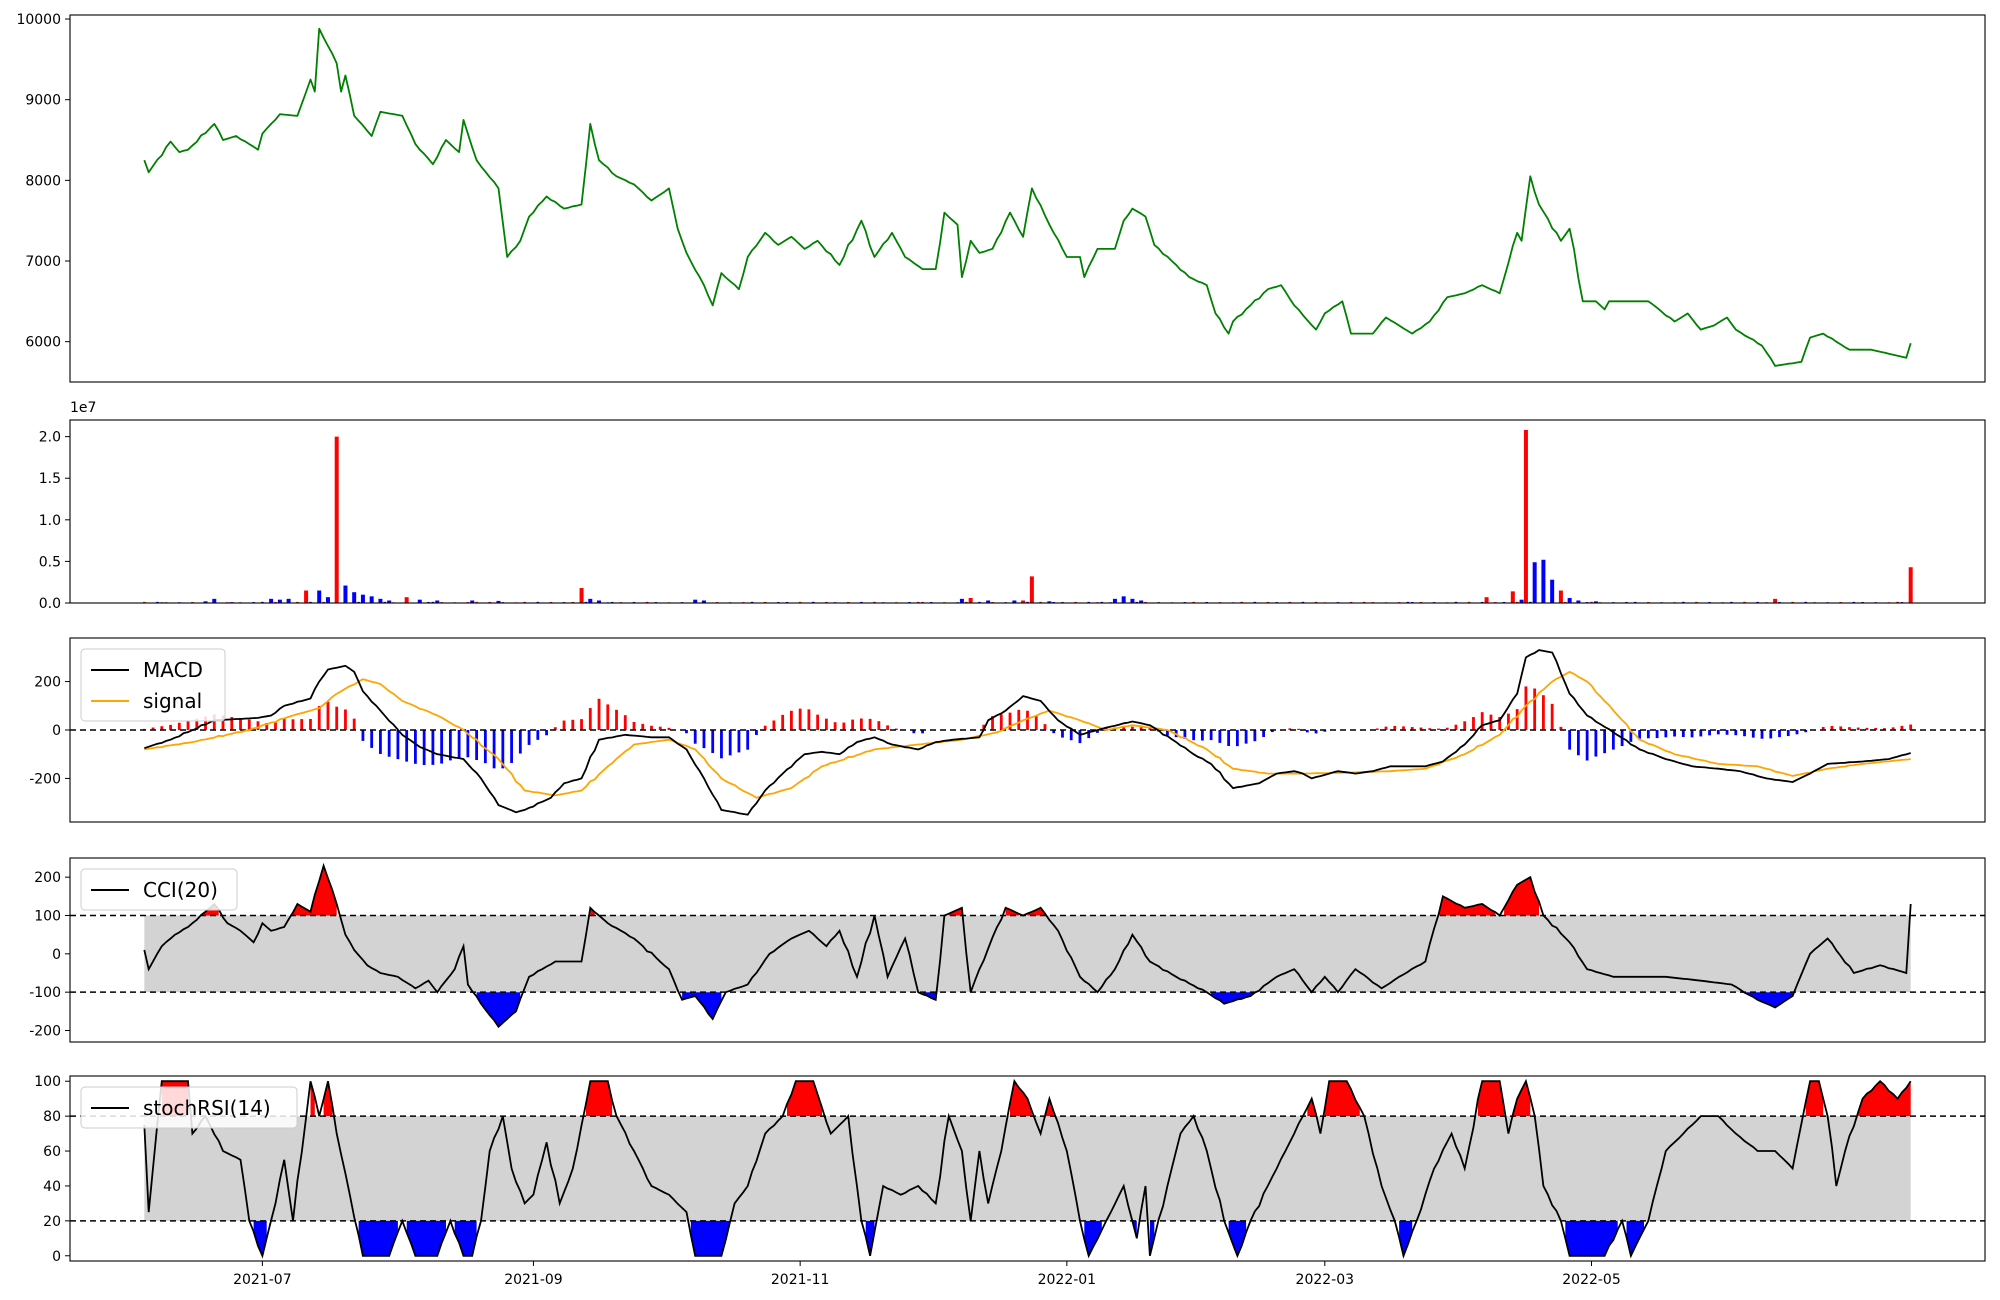  What do you see at coordinates (52, 1187) in the screenshot?
I see `stochrsi-ytick-label: 40` at bounding box center [52, 1187].